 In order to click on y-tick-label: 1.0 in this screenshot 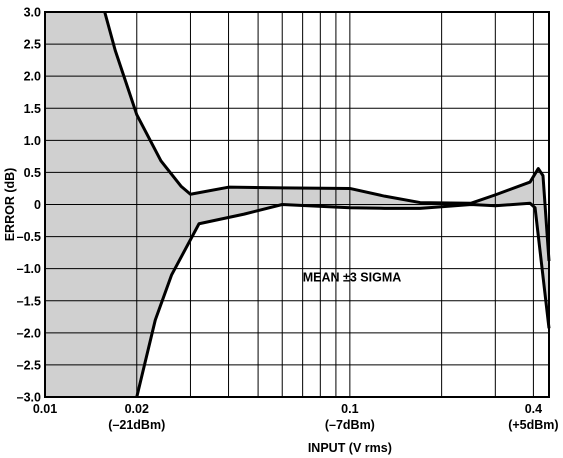, I will do `click(32, 141)`.